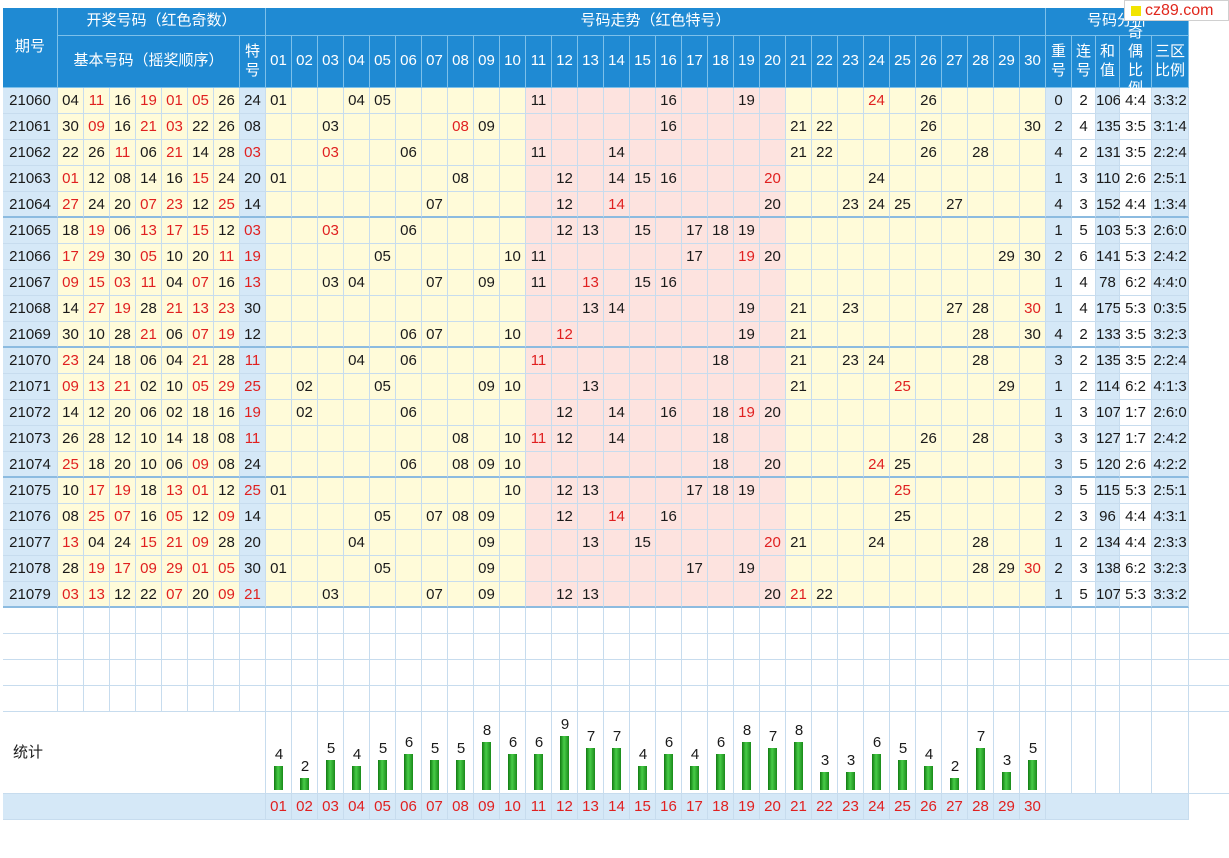 Image resolution: width=1229 pixels, height=858 pixels. Describe the element at coordinates (97, 439) in the screenshot. I see `basic-number-cell: 28` at that location.